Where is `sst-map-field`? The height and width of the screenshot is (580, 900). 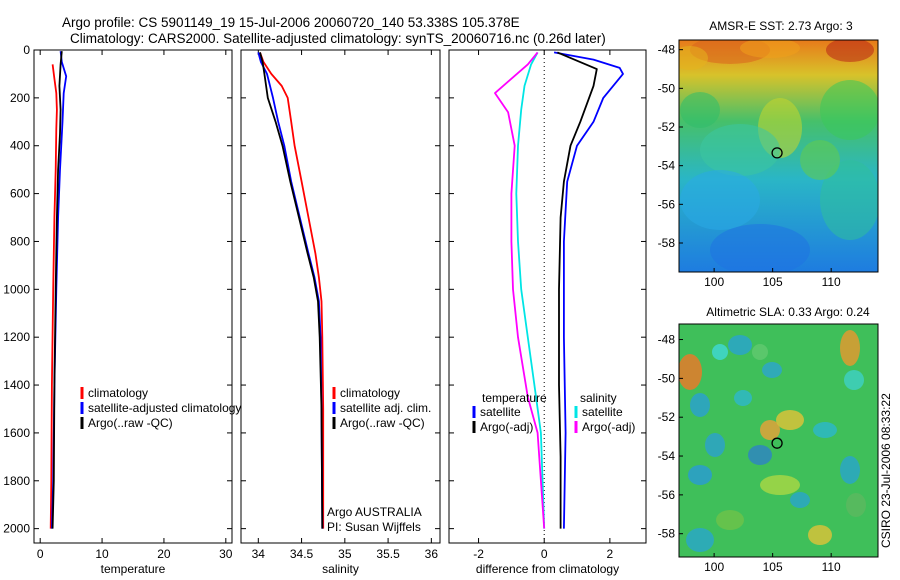 sst-map-field is located at coordinates (778, 156).